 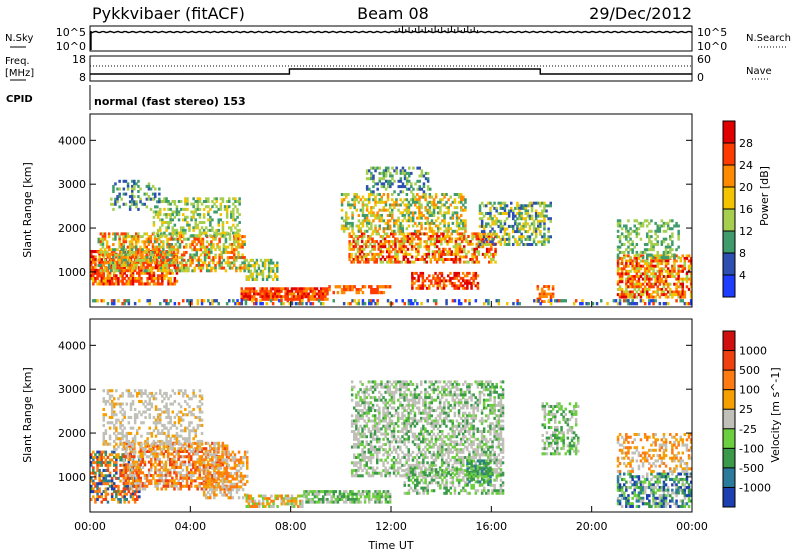 What do you see at coordinates (19, 73) in the screenshot?
I see `freq-label-bottom: [MHz]` at bounding box center [19, 73].